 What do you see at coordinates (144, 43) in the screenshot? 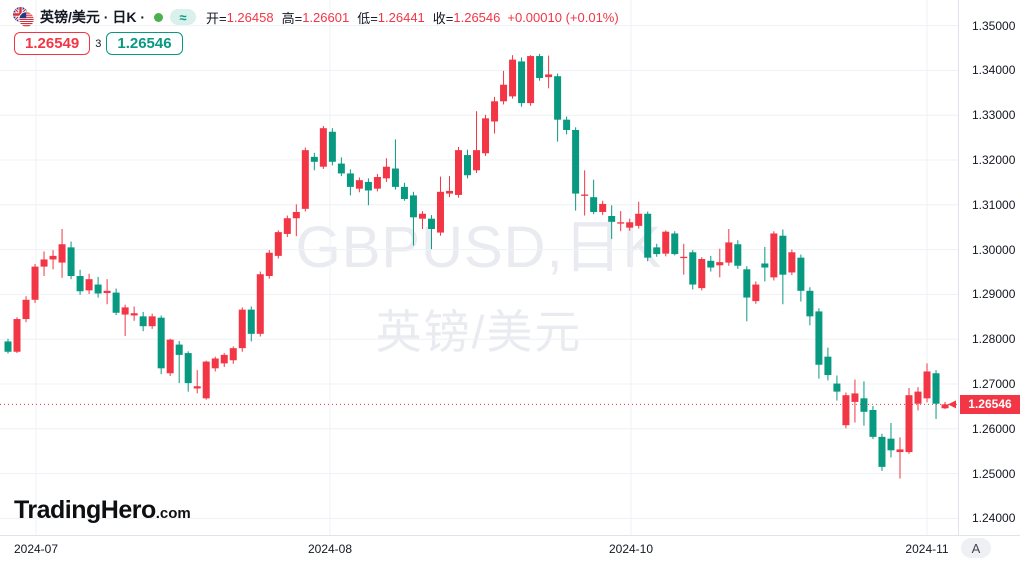
I see `buy-price-button: 1.26546` at bounding box center [144, 43].